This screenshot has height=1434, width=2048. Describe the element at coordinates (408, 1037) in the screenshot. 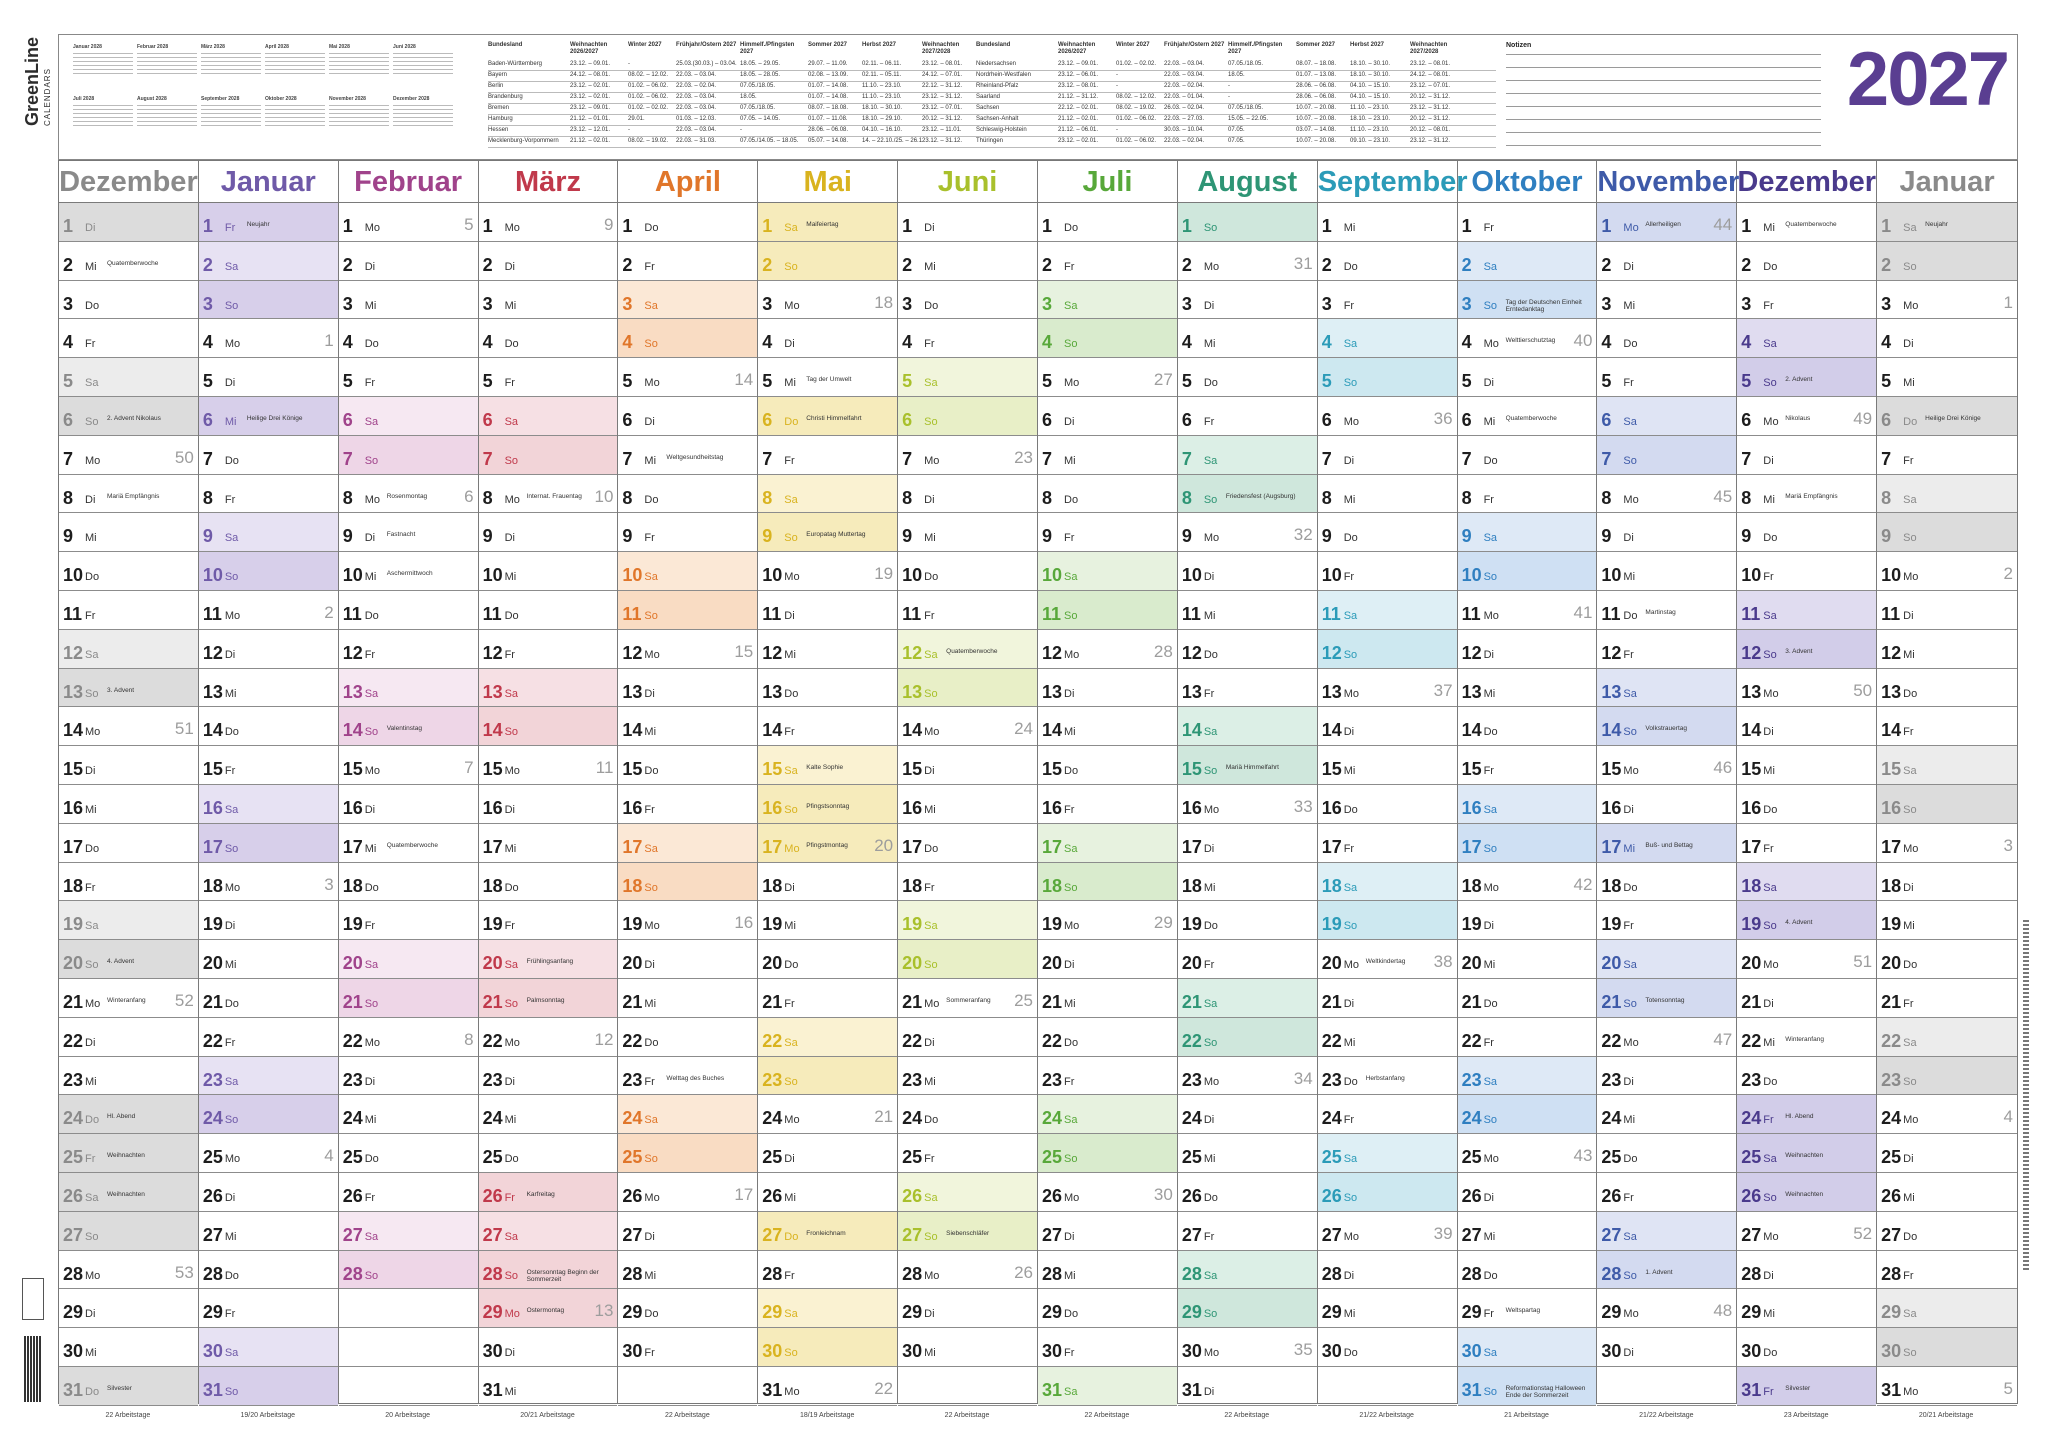

I see `day-cell: 22 Mo 8` at that location.